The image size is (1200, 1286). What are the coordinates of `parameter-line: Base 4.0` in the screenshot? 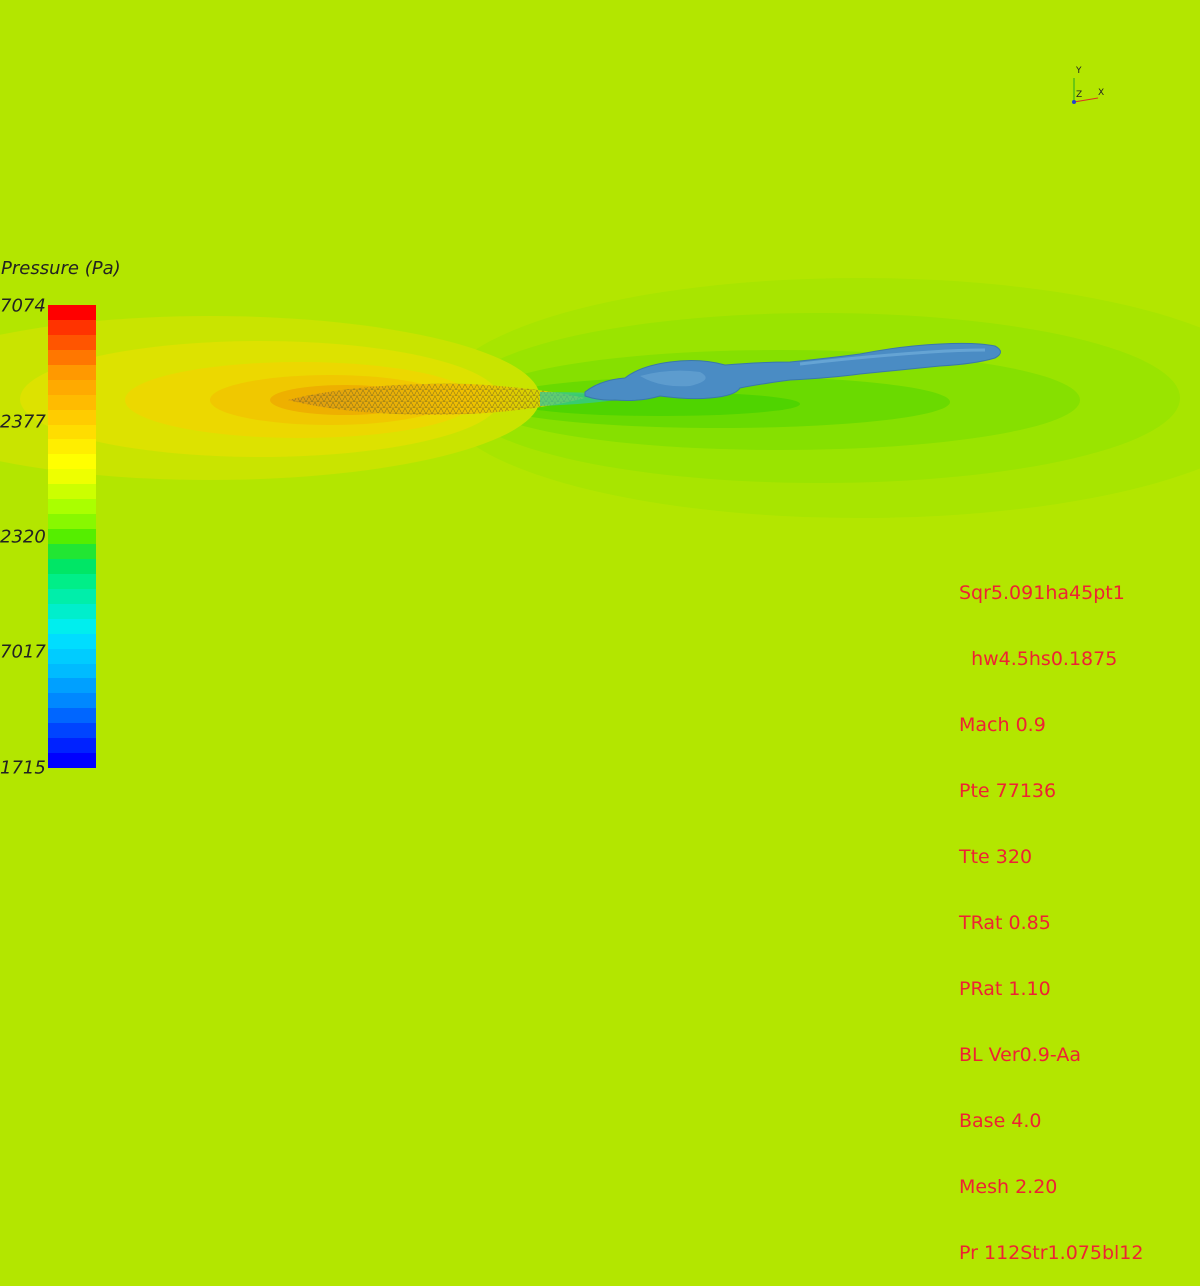 It's located at (1051, 1121).